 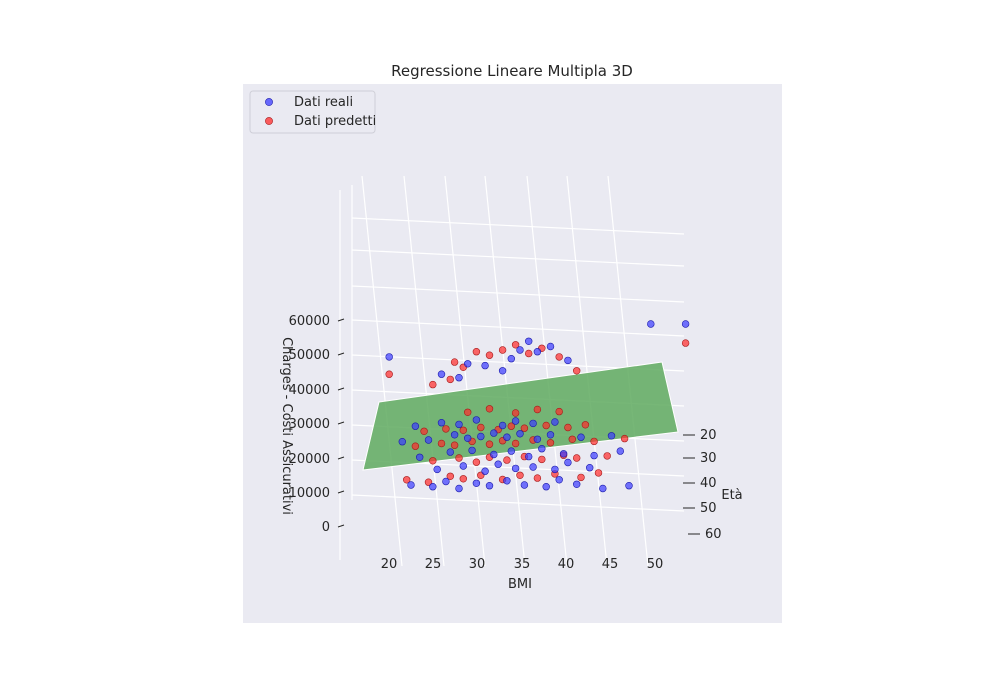 What do you see at coordinates (309, 493) in the screenshot?
I see `z-tick-label: 10000` at bounding box center [309, 493].